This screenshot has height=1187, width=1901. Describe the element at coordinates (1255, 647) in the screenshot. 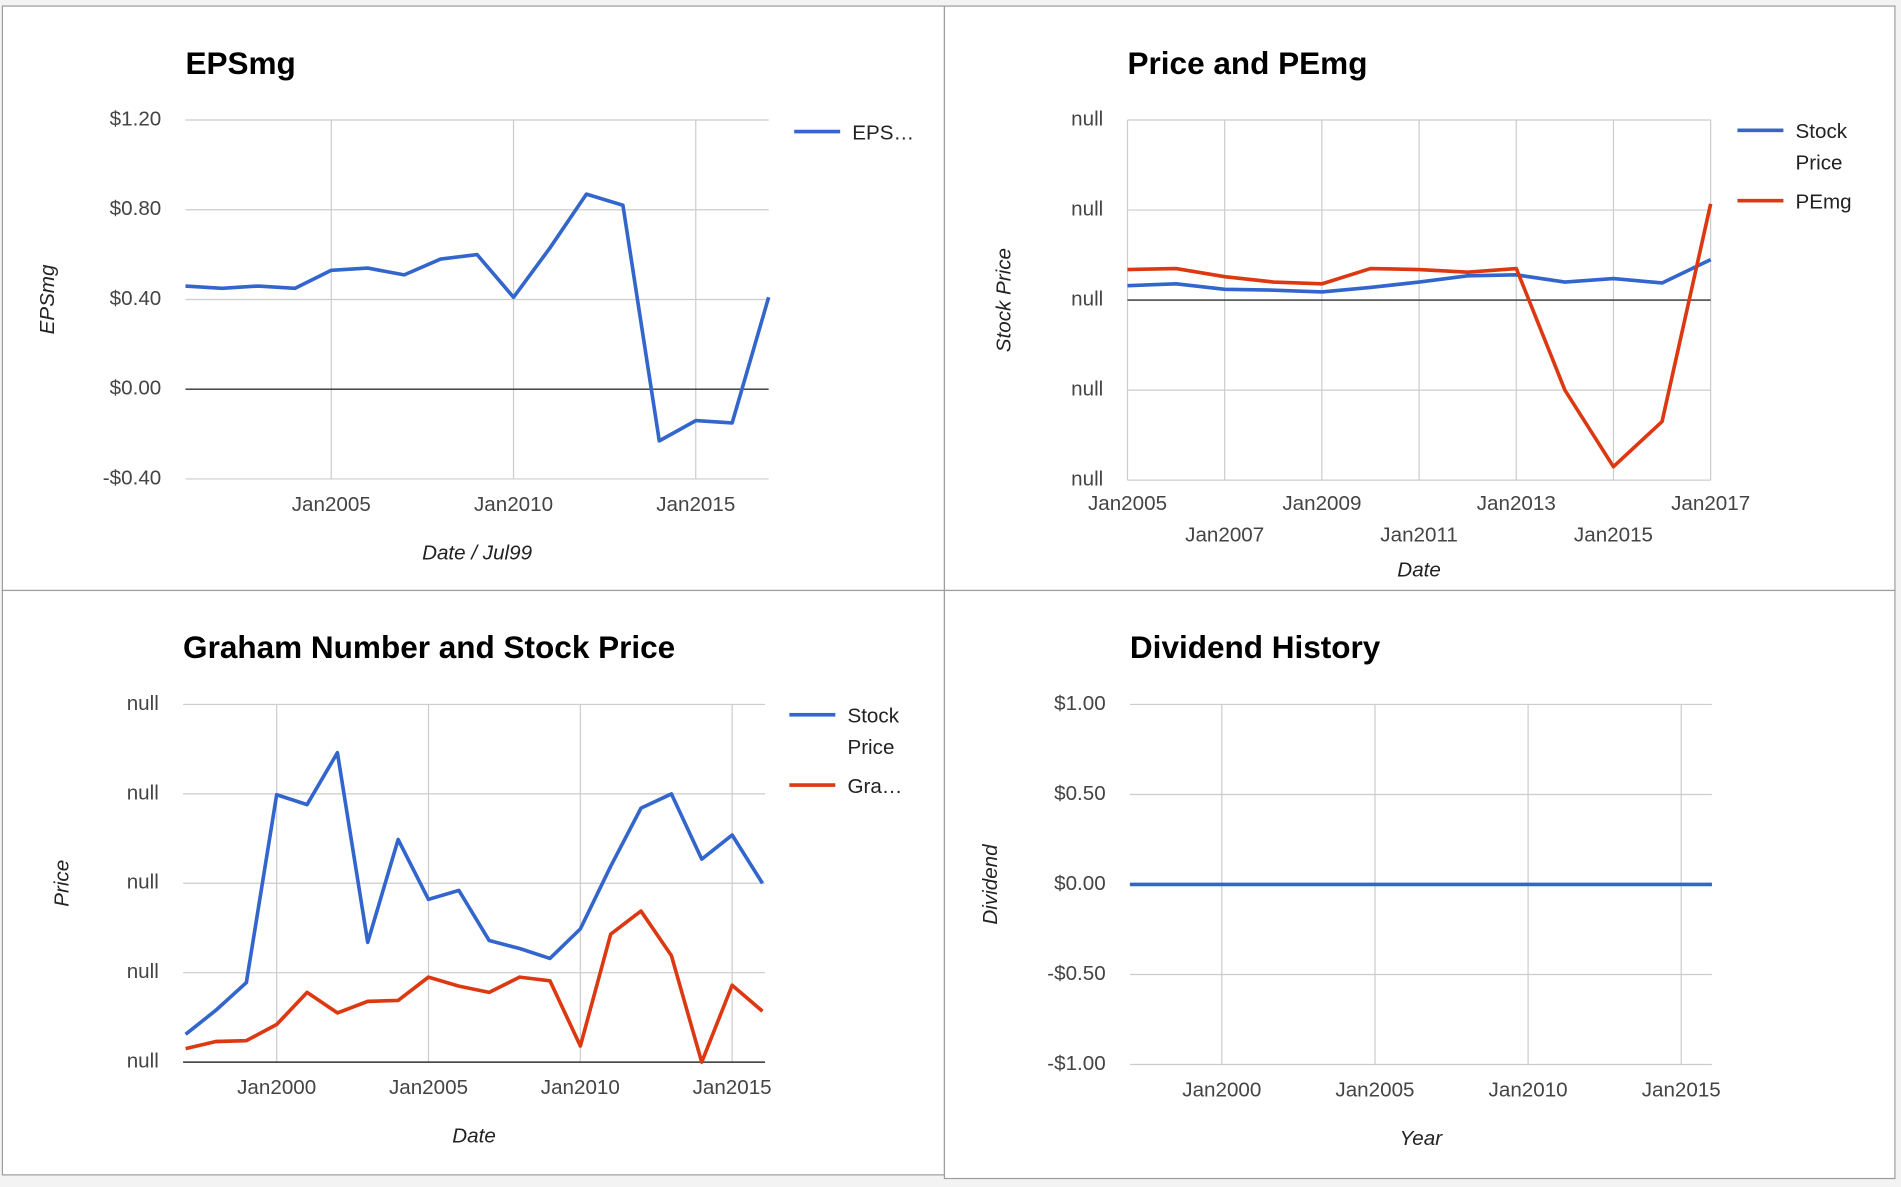

I see `chart-title: Dividend History` at that location.